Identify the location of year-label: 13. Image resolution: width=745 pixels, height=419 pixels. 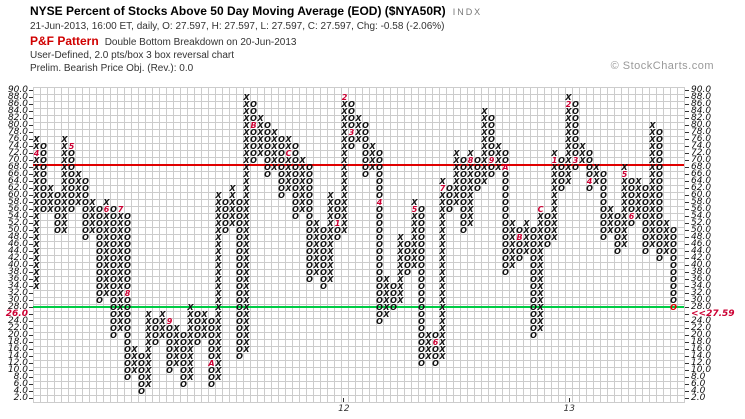
(569, 409).